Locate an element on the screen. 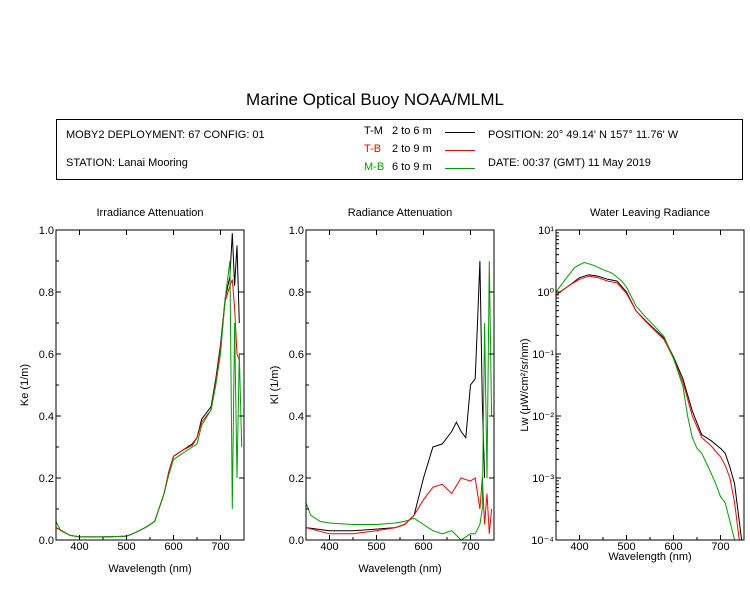 This screenshot has height=600, width=750. legend-line-m-b is located at coordinates (460, 168).